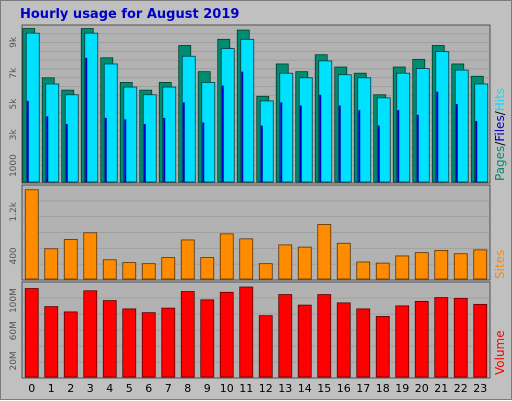 The image size is (512, 401). I want to click on legend-files: Files, so click(500, 128).